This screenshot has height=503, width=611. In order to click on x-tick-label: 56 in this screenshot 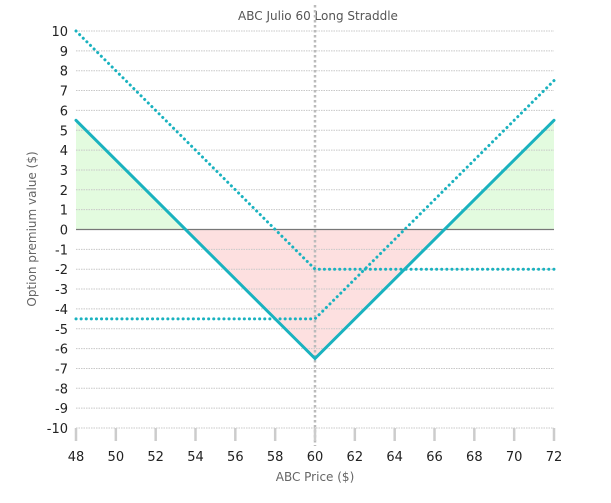, I will do `click(235, 457)`.